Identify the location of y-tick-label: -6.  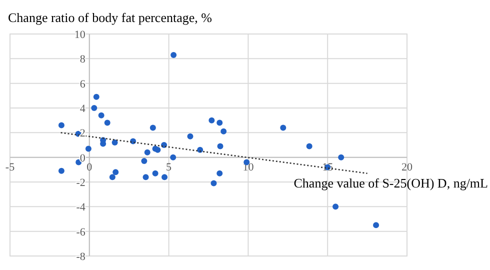
(81, 232).